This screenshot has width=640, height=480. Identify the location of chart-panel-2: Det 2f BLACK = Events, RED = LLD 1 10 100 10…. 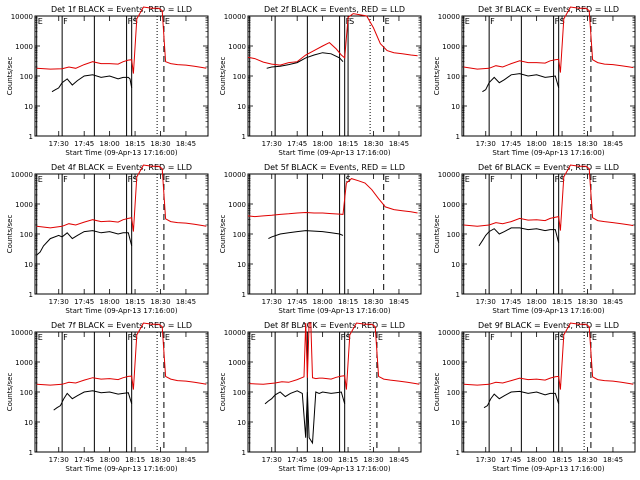
(320, 81).